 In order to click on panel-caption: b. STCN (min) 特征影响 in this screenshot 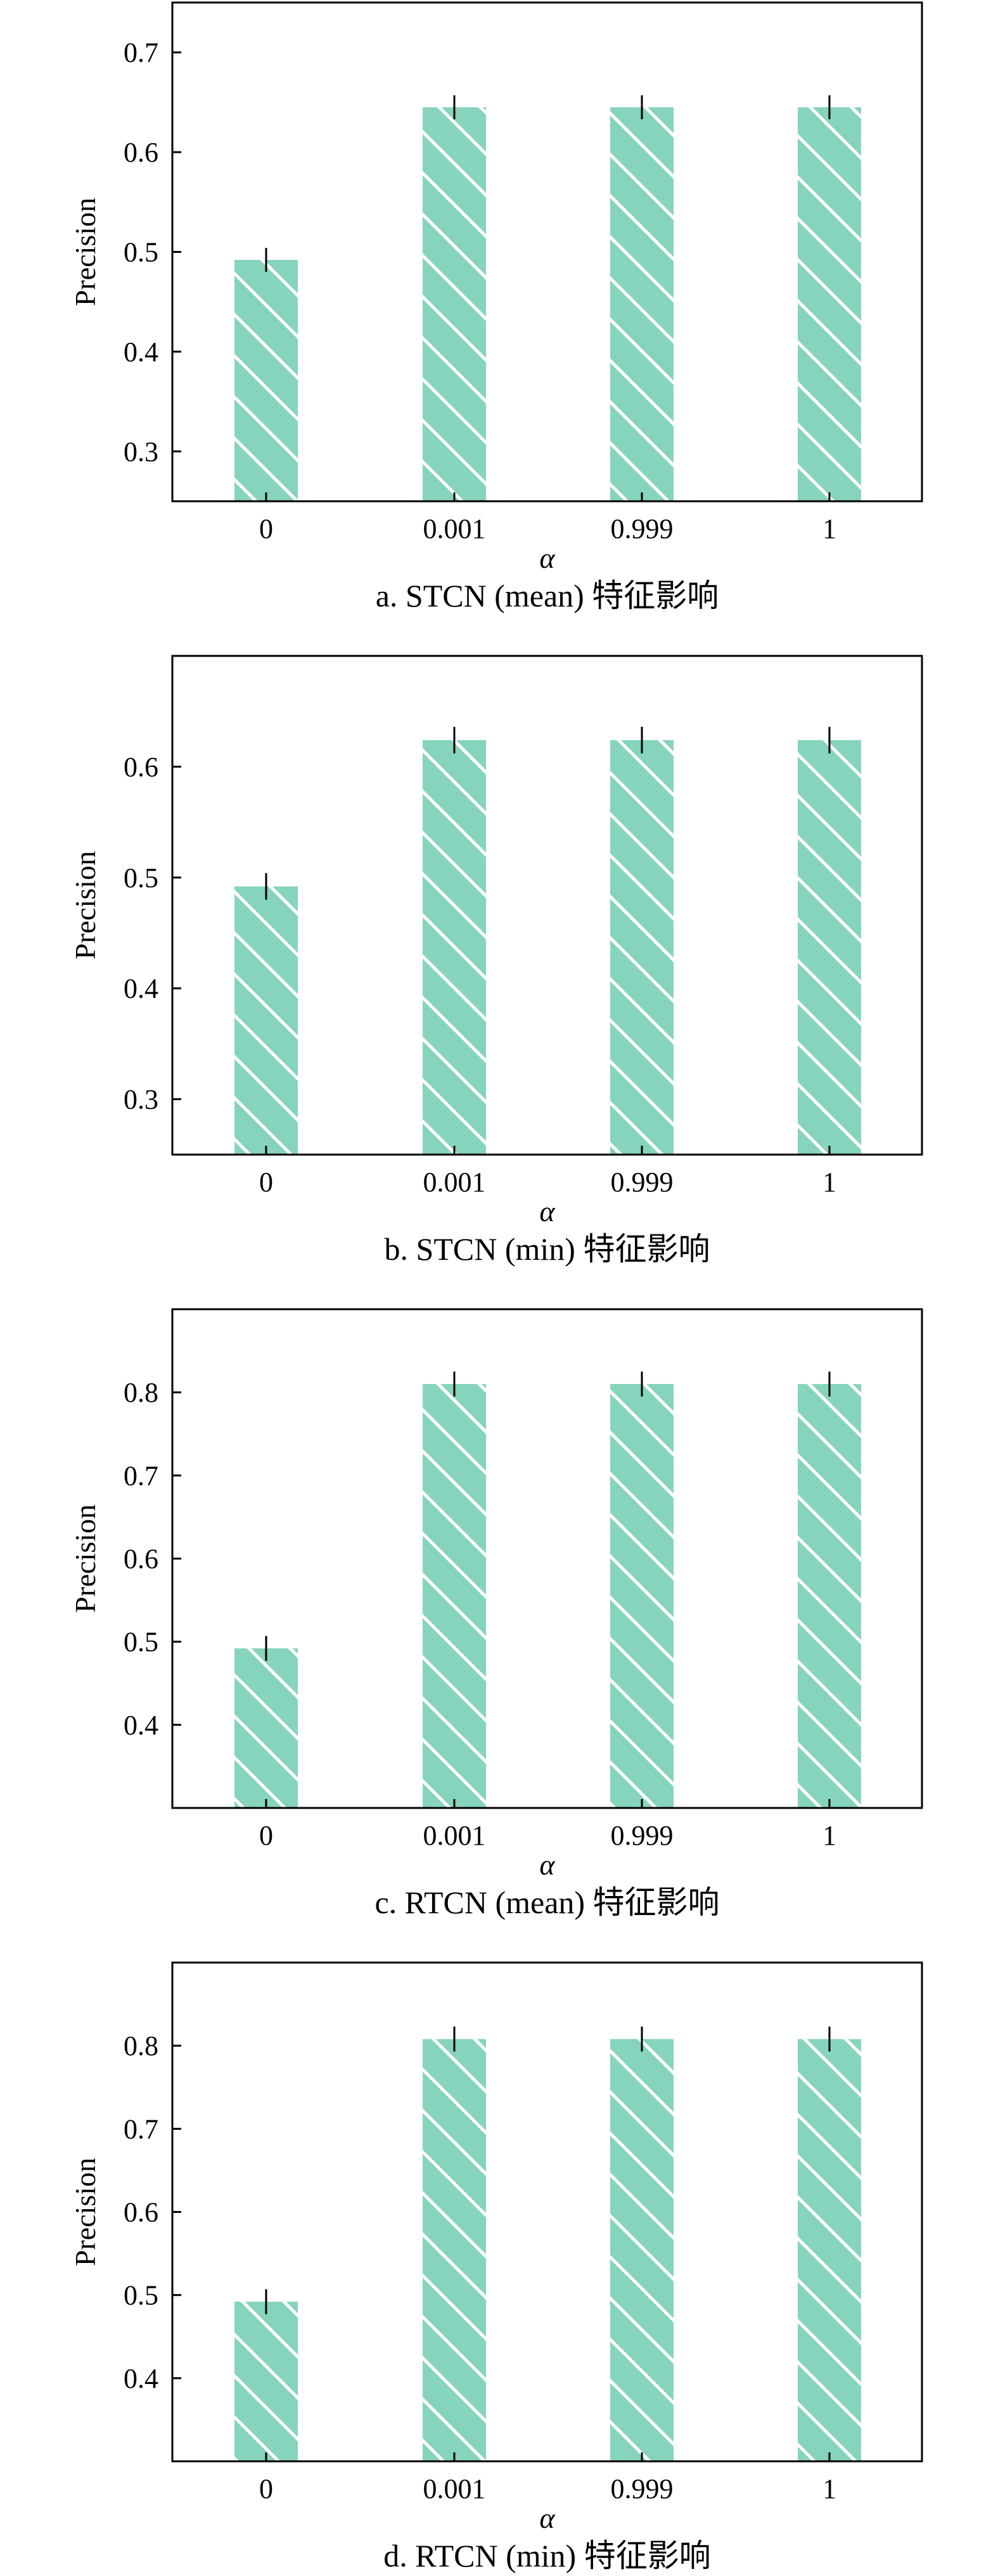, I will do `click(547, 1249)`.